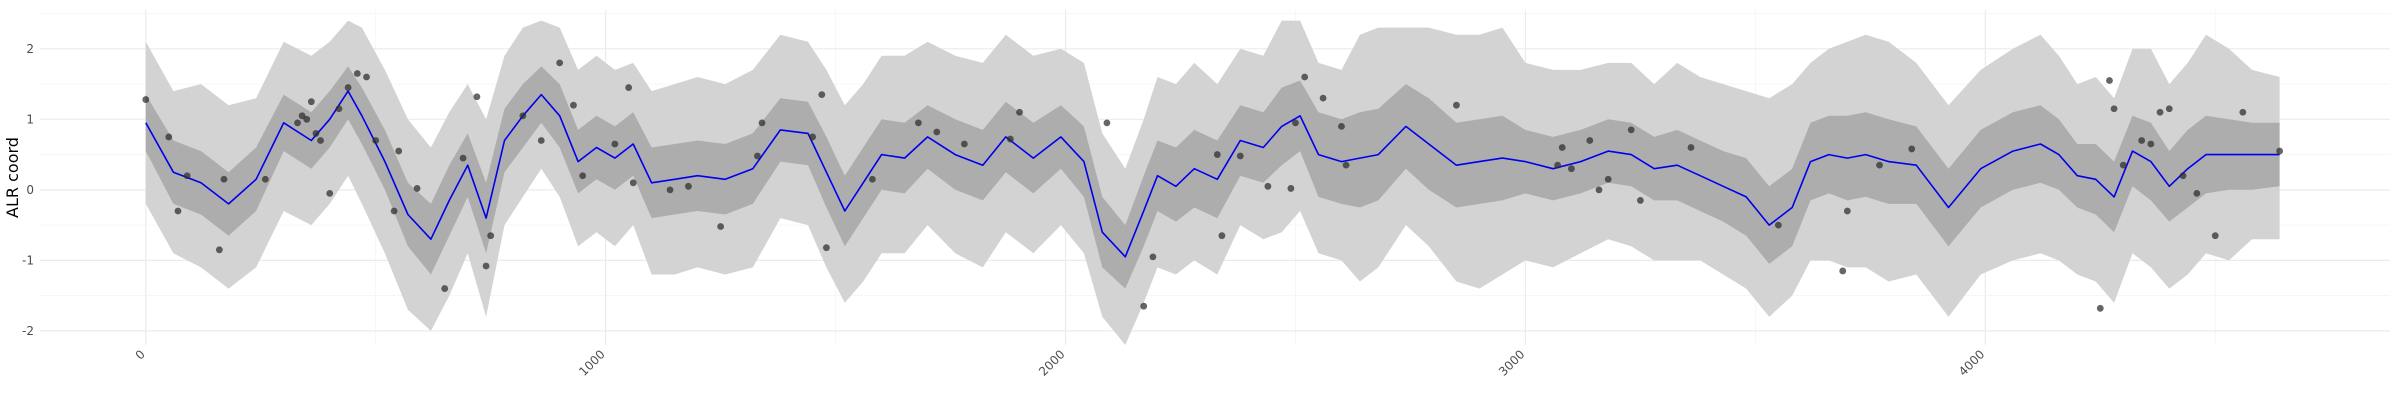 The width and height of the screenshot is (2400, 400). Describe the element at coordinates (12, 177) in the screenshot. I see `y-axis-title: ALR coord` at that location.